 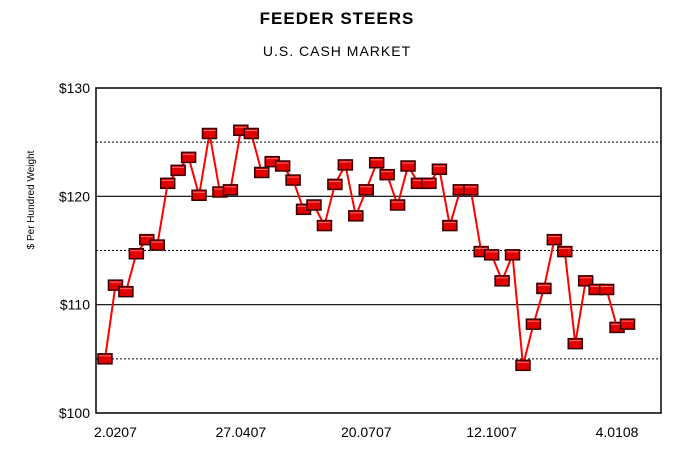 What do you see at coordinates (337, 51) in the screenshot?
I see `chart-subtitle: U.S. CASH MARKET` at bounding box center [337, 51].